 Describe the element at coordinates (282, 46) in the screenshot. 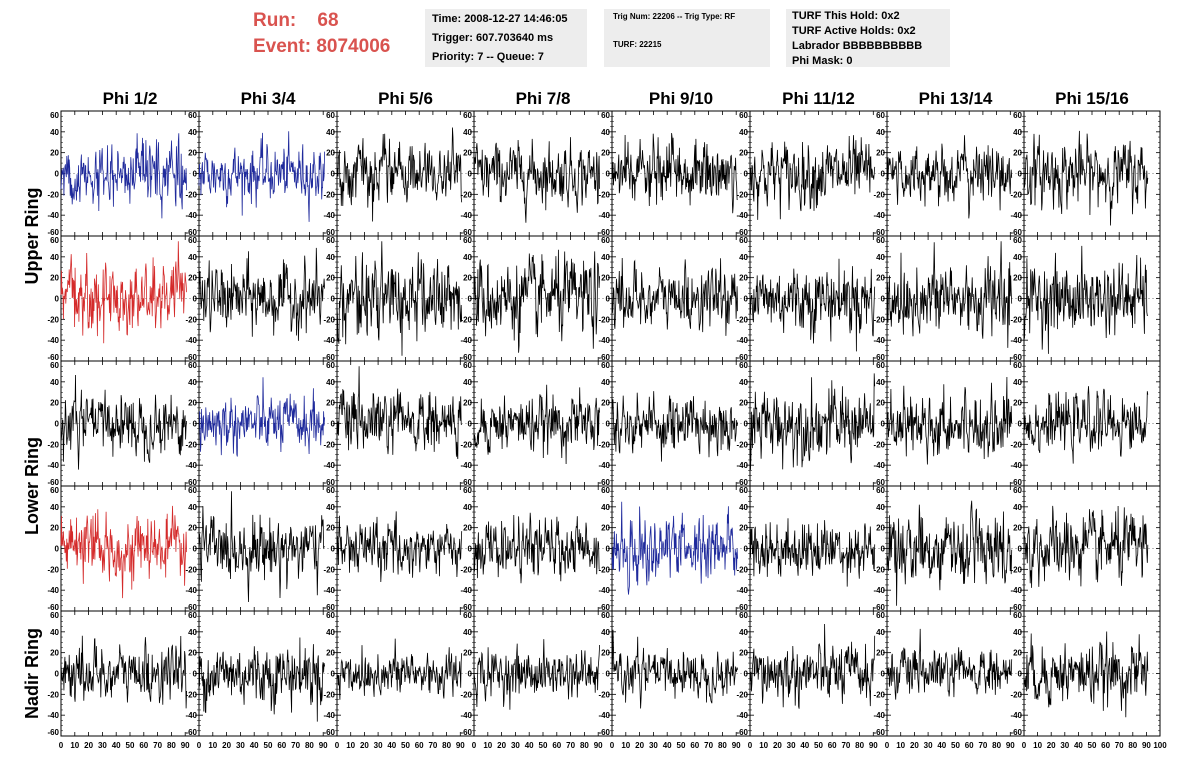

I see `event-label: Event:` at that location.